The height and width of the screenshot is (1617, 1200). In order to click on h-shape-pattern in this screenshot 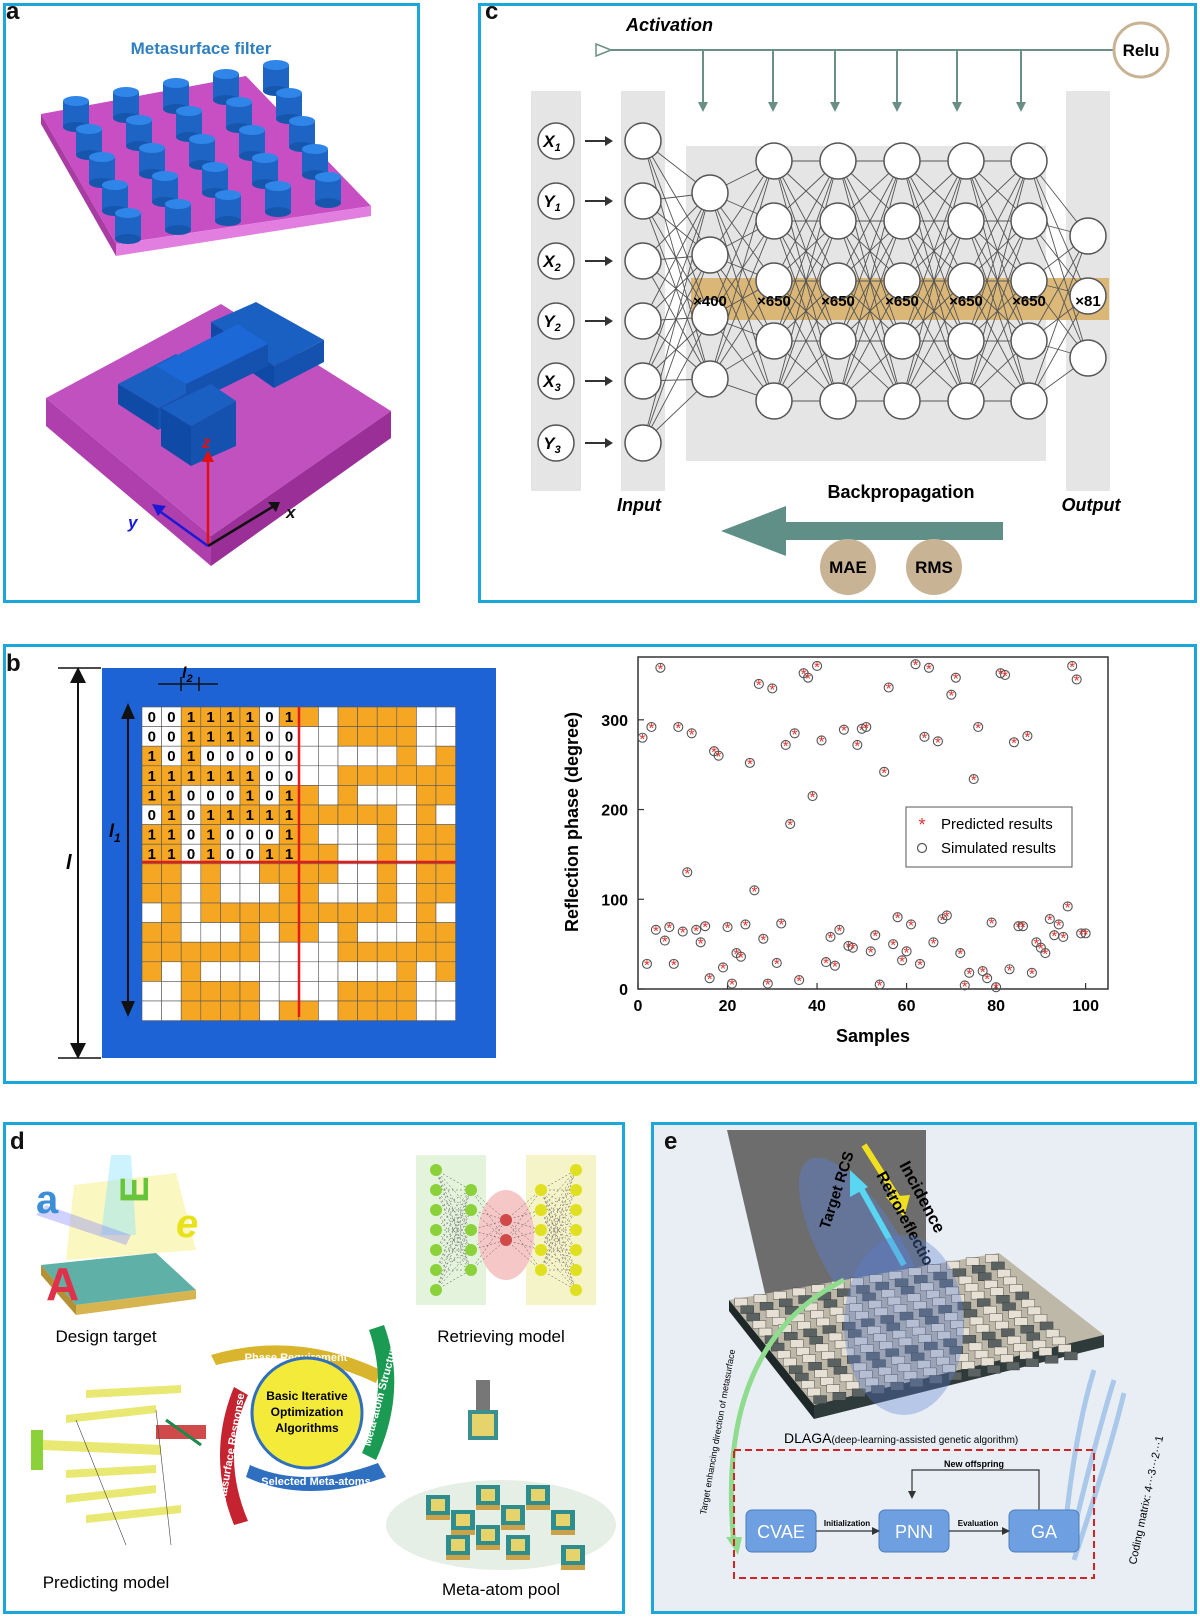, I will do `click(221, 384)`.